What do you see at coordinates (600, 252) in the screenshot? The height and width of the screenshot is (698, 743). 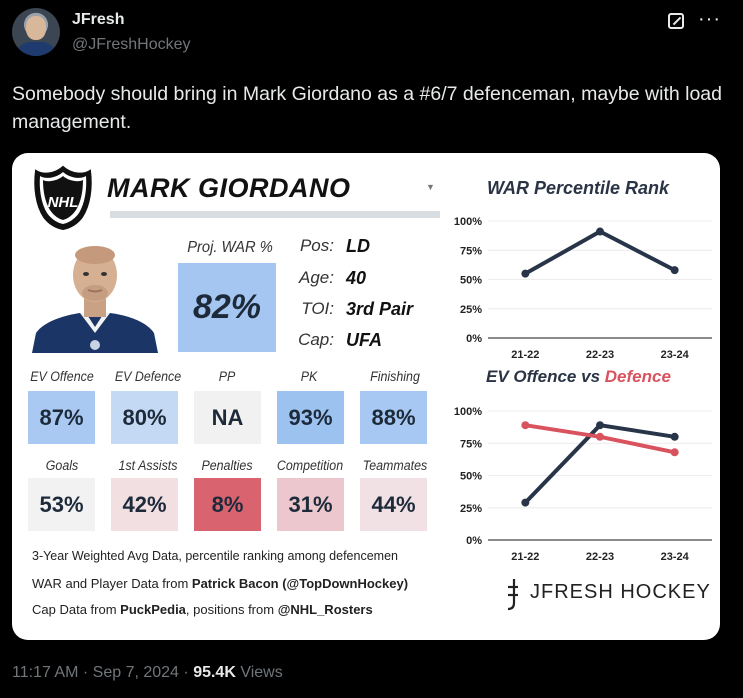 I see `series-line` at bounding box center [600, 252].